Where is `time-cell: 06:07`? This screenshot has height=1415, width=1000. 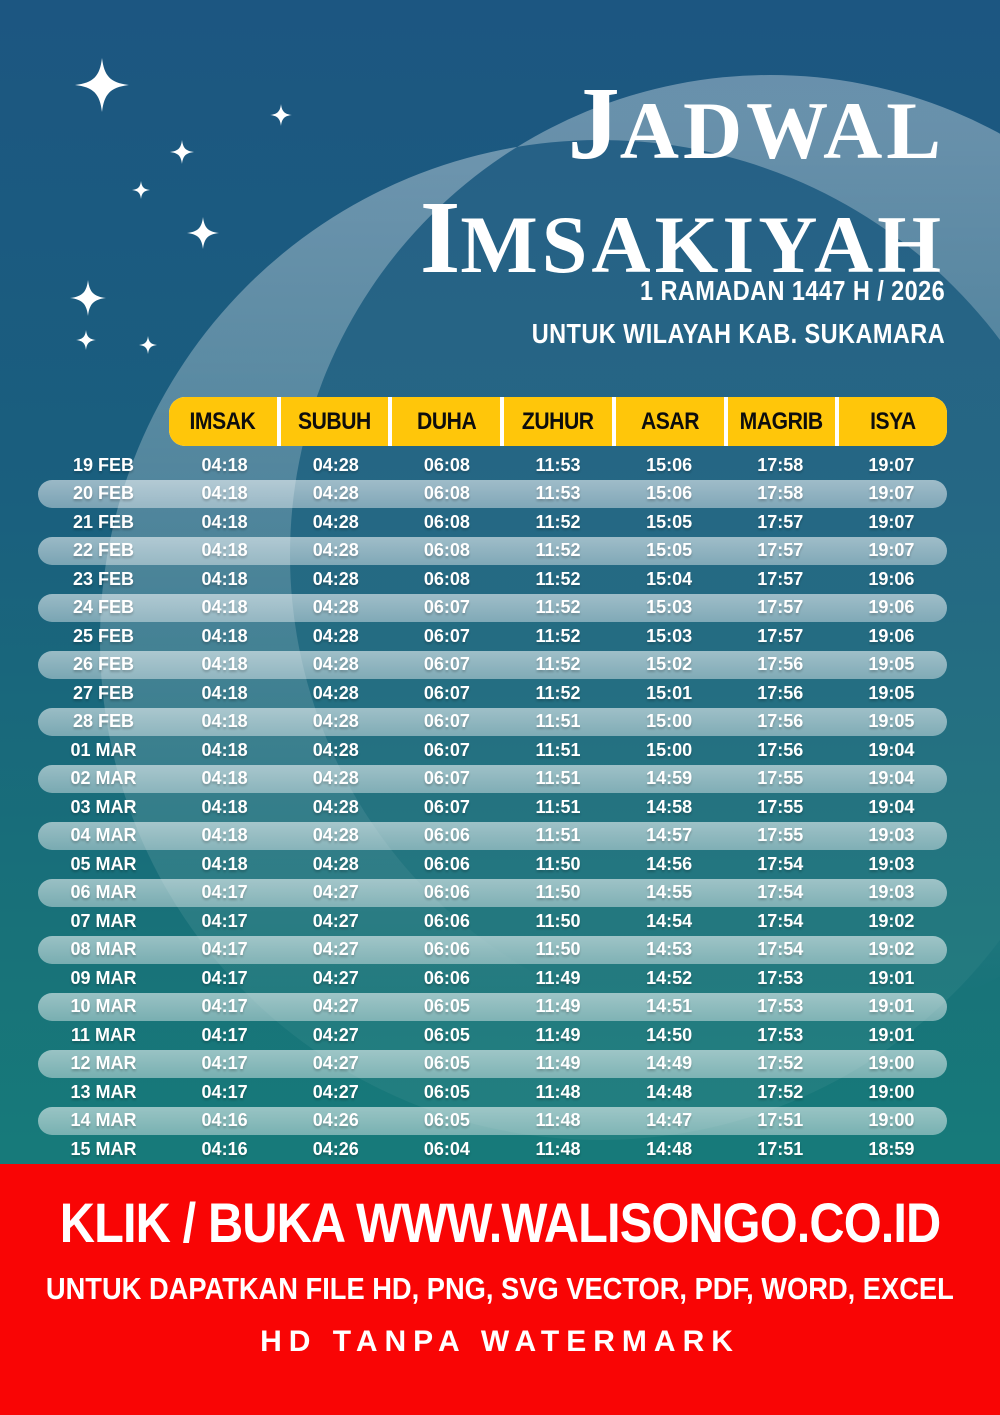 time-cell: 06:07 is located at coordinates (446, 721).